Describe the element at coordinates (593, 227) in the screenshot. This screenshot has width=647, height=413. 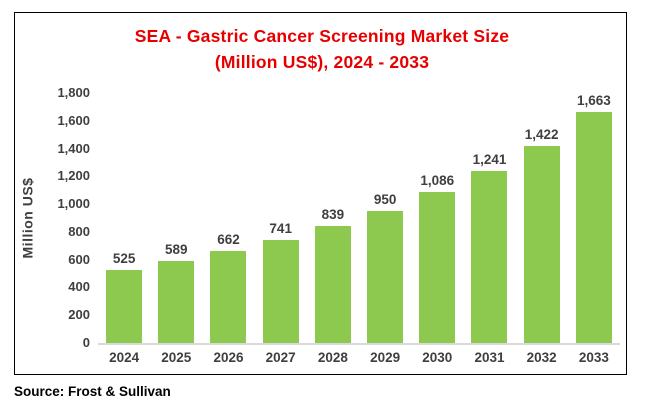
I see `bar-2033` at that location.